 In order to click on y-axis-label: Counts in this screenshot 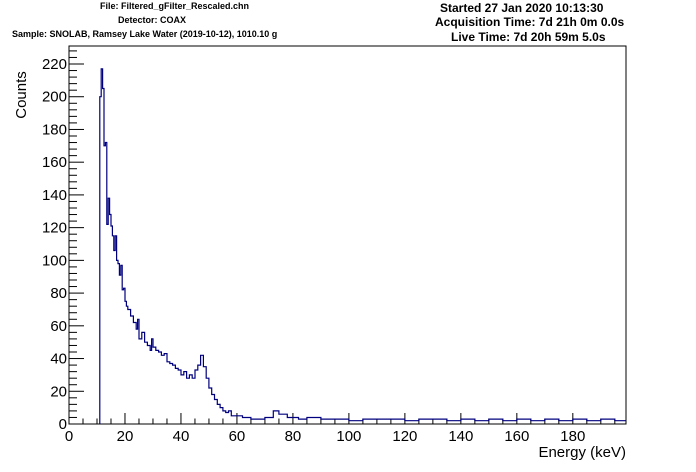, I will do `click(21, 95)`.